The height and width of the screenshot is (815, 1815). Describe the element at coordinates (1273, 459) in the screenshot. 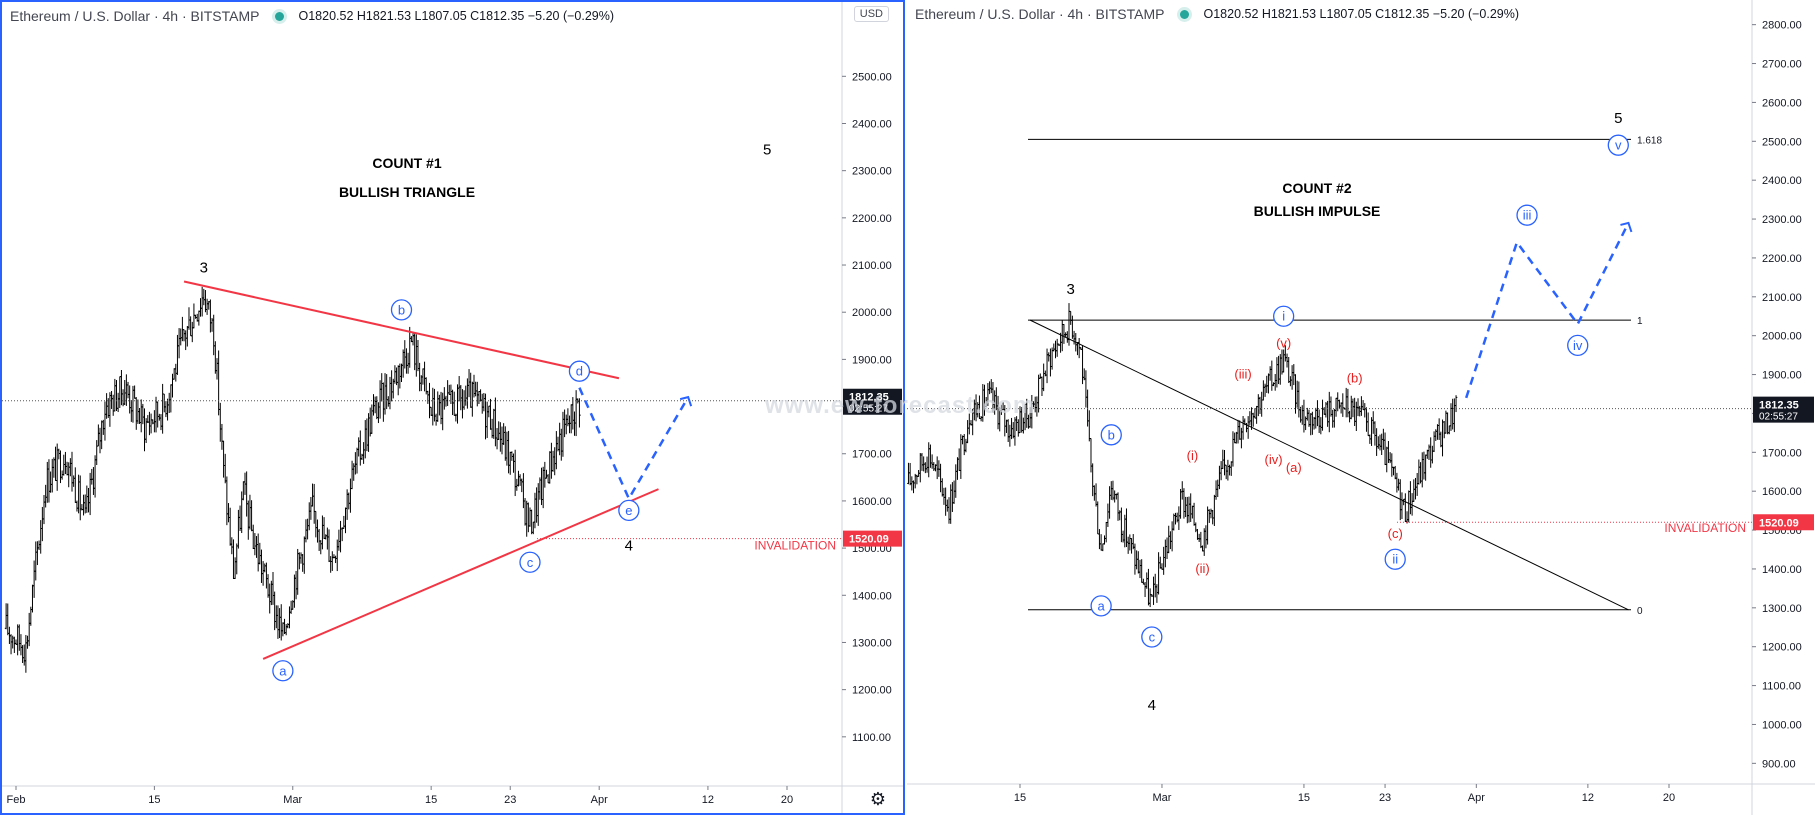

I see `wave-label-iv: (iv)` at that location.